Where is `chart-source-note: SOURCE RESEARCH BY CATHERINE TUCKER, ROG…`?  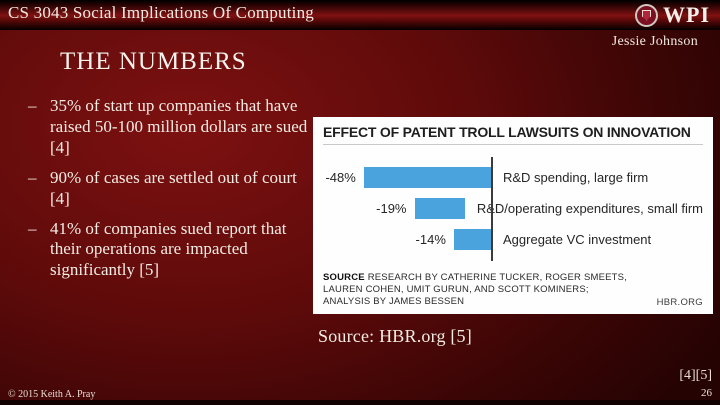 chart-source-note: SOURCE RESEARCH BY CATHERINE TUCKER, ROG… is located at coordinates (479, 290).